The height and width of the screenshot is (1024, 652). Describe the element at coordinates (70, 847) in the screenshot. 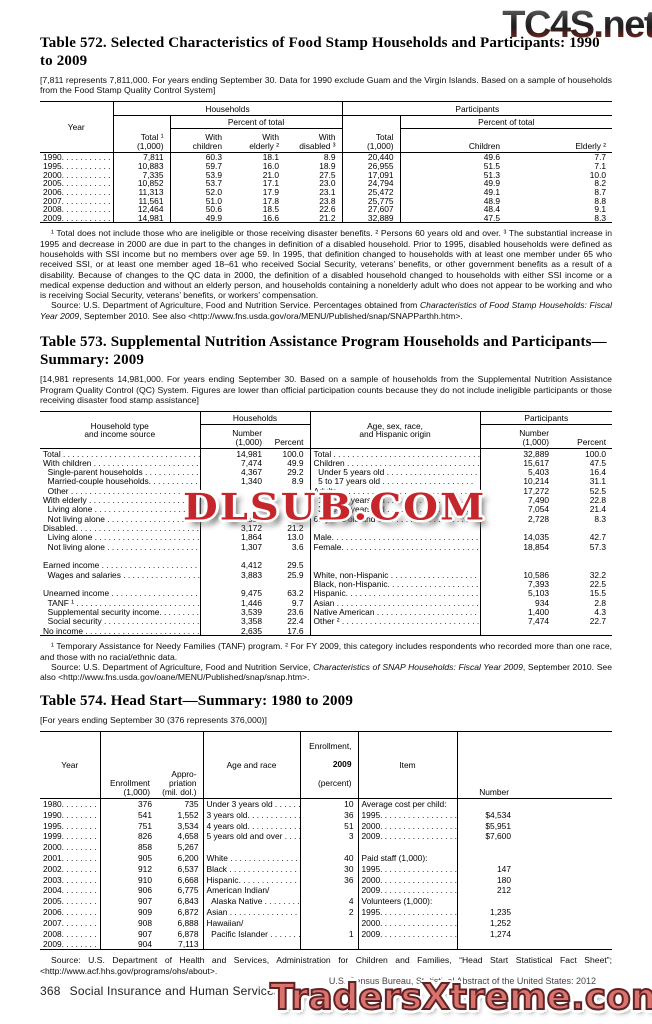

I see `year-cell: 2000. . . . . . . .` at that location.